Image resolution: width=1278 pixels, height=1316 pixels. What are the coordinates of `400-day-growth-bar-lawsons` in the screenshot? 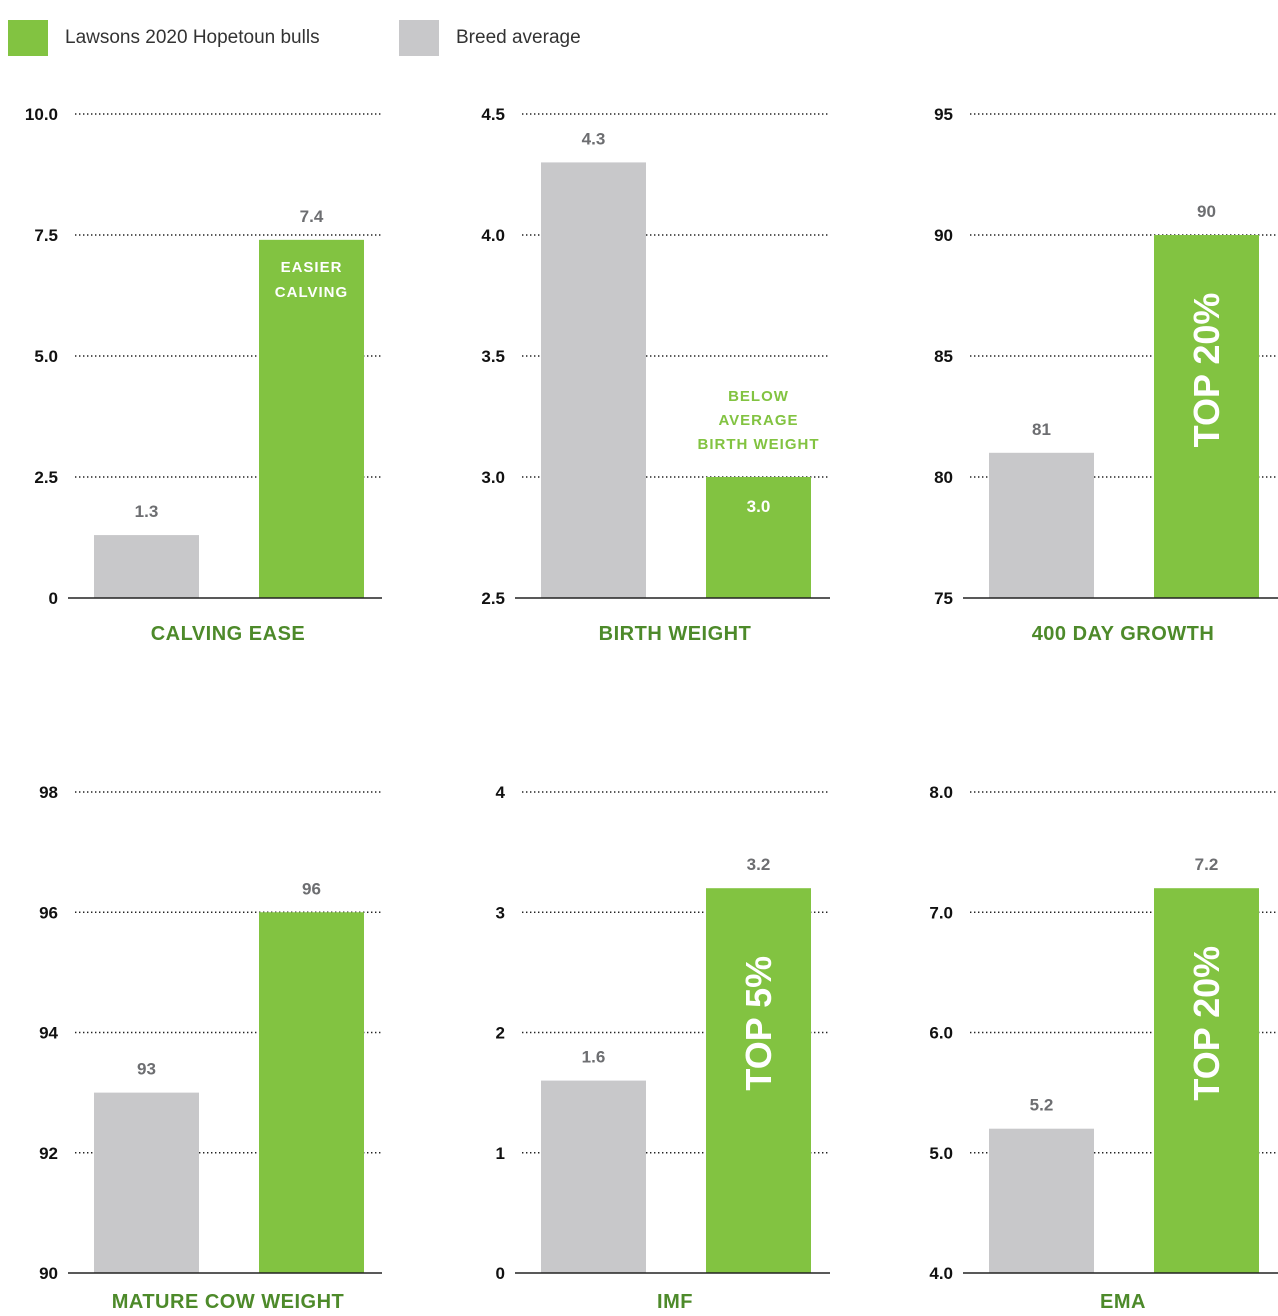 It's located at (1206, 416).